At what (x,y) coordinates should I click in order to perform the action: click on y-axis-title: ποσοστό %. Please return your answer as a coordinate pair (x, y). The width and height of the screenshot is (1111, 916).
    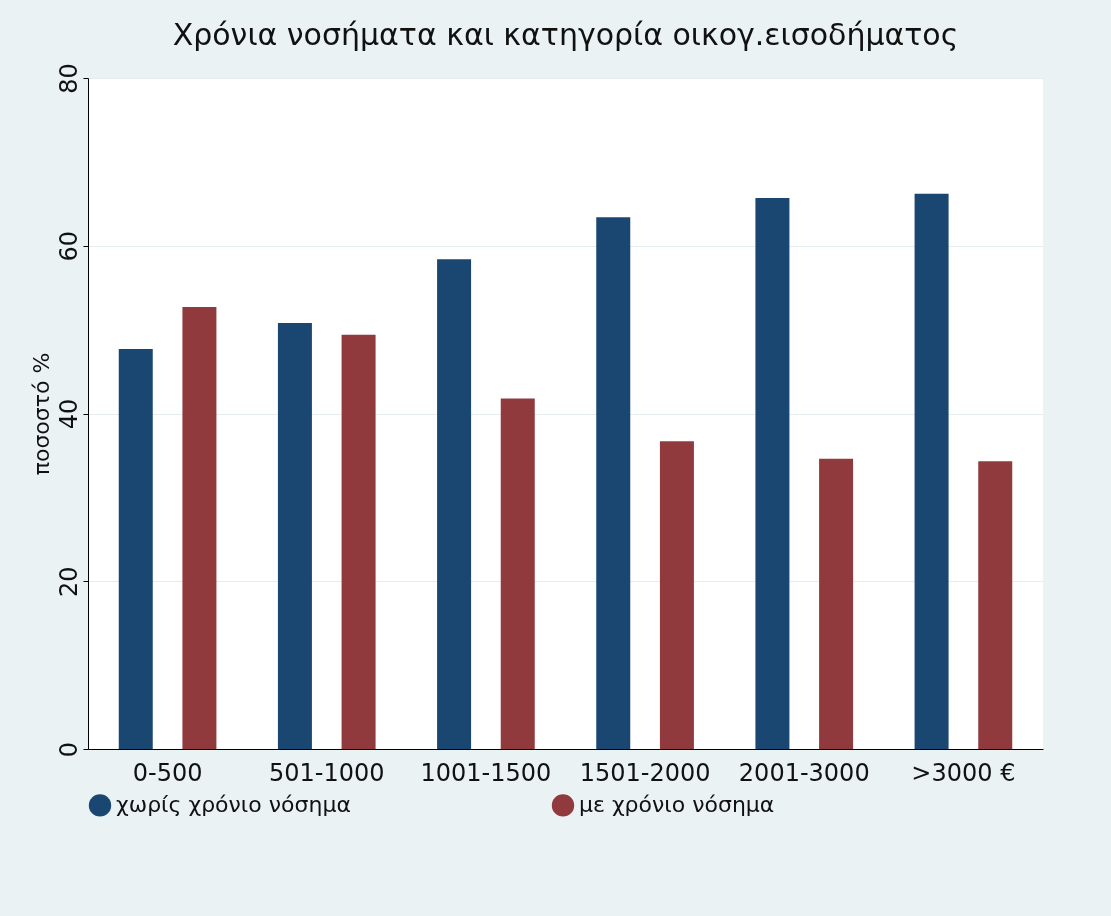
    Looking at the image, I should click on (41, 414).